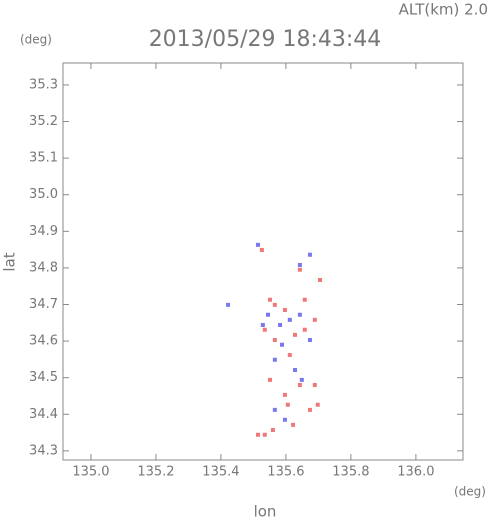 Image resolution: width=491 pixels, height=521 pixels. I want to click on x-axis-label: lon, so click(265, 512).